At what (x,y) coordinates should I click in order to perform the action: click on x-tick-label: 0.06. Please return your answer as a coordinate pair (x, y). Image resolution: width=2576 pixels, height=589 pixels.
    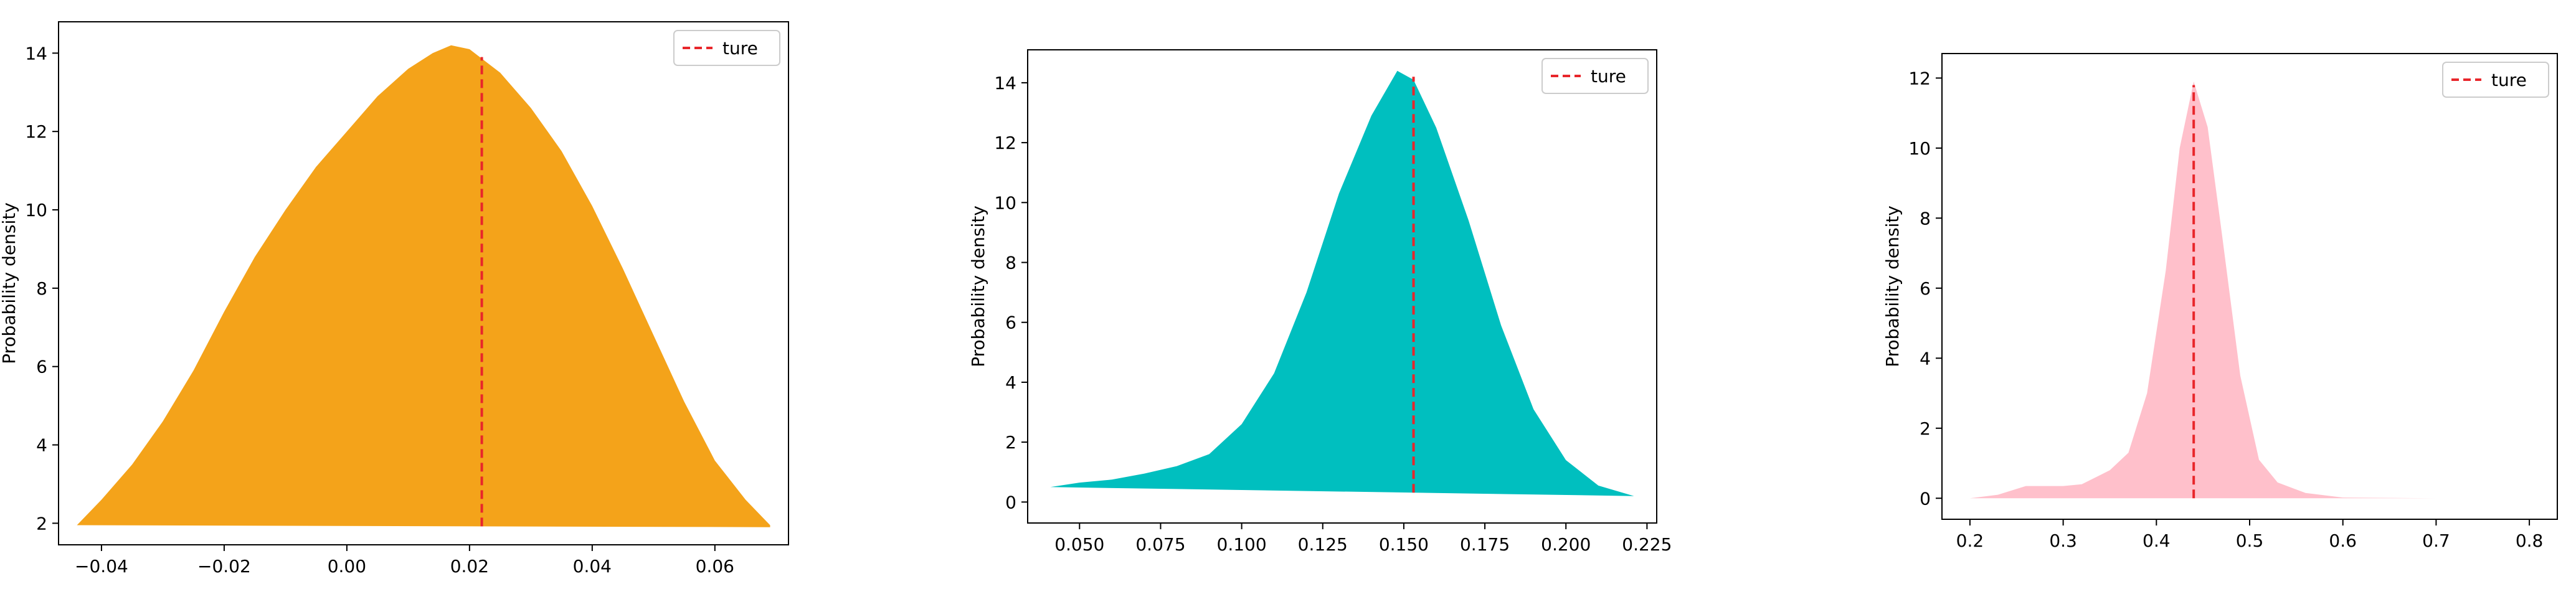
    Looking at the image, I should click on (715, 566).